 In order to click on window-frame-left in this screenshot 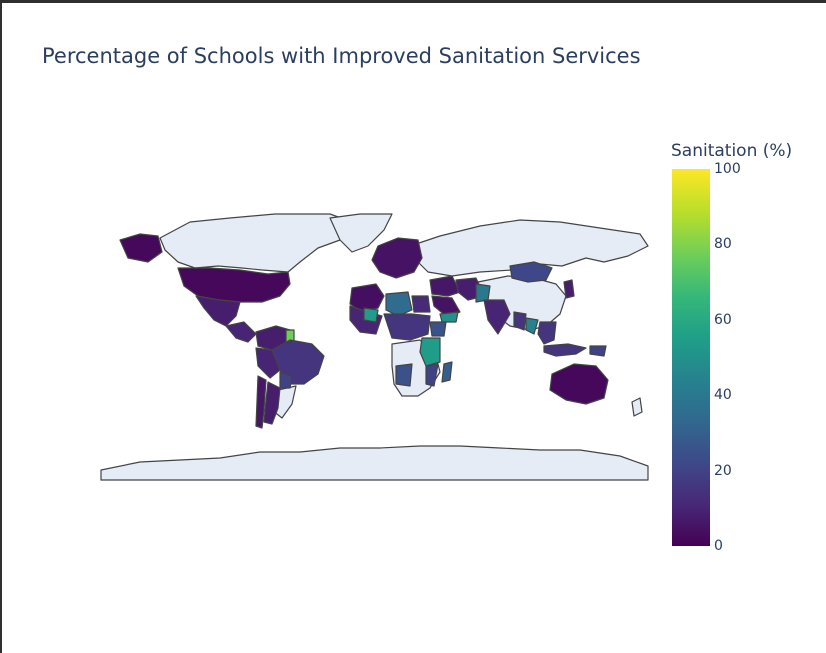, I will do `click(1, 326)`.